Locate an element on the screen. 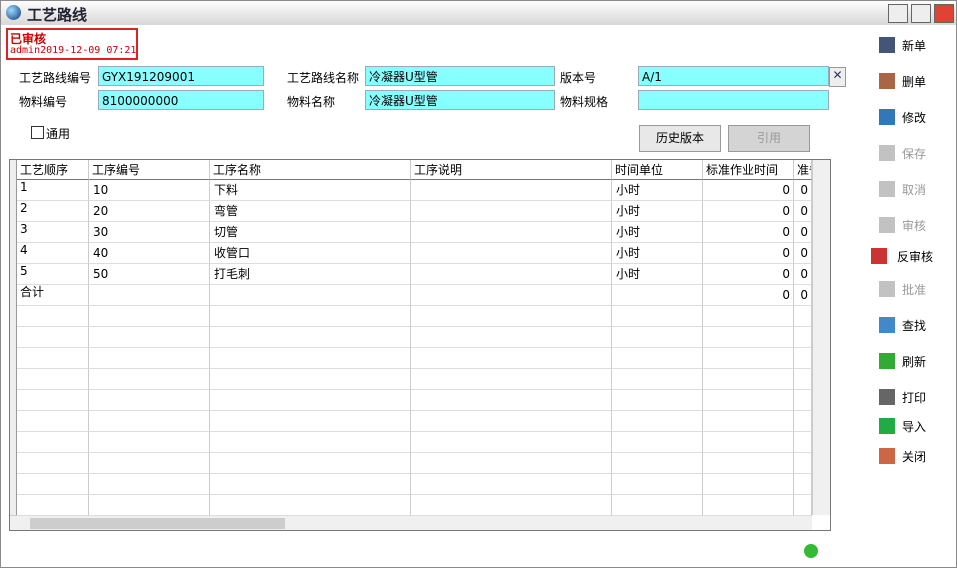 This screenshot has height=568, width=957. button: 引用 is located at coordinates (769, 138).